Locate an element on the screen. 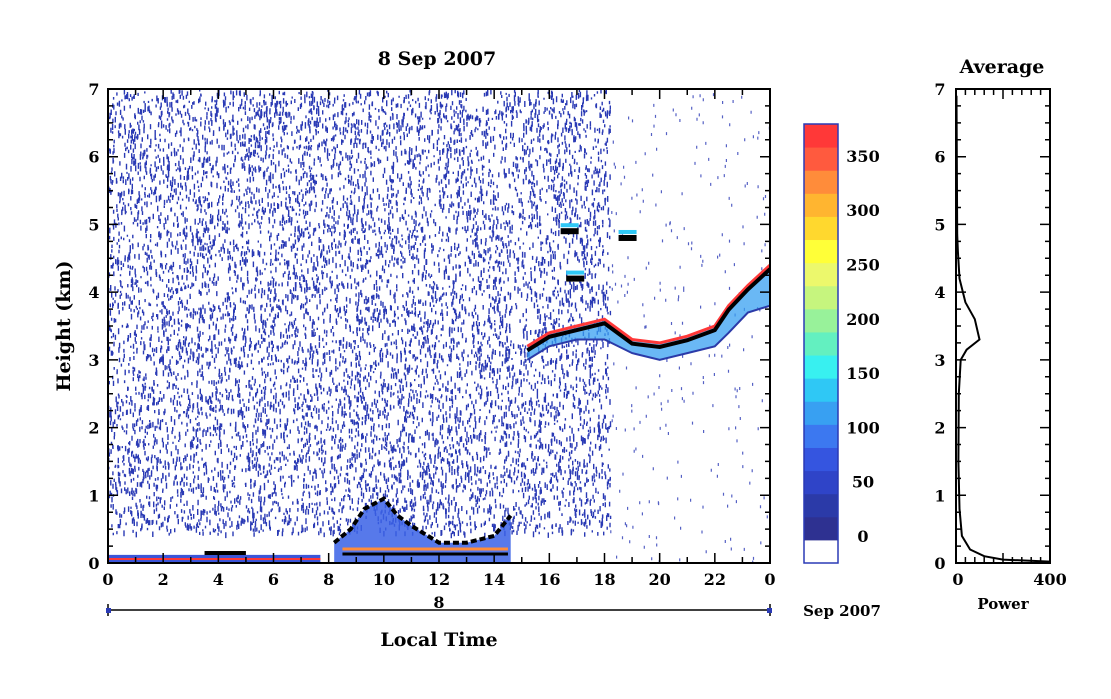 Image resolution: width=1111 pixels, height=699 pixels. avg-y-tick-label: 4 is located at coordinates (939, 292).